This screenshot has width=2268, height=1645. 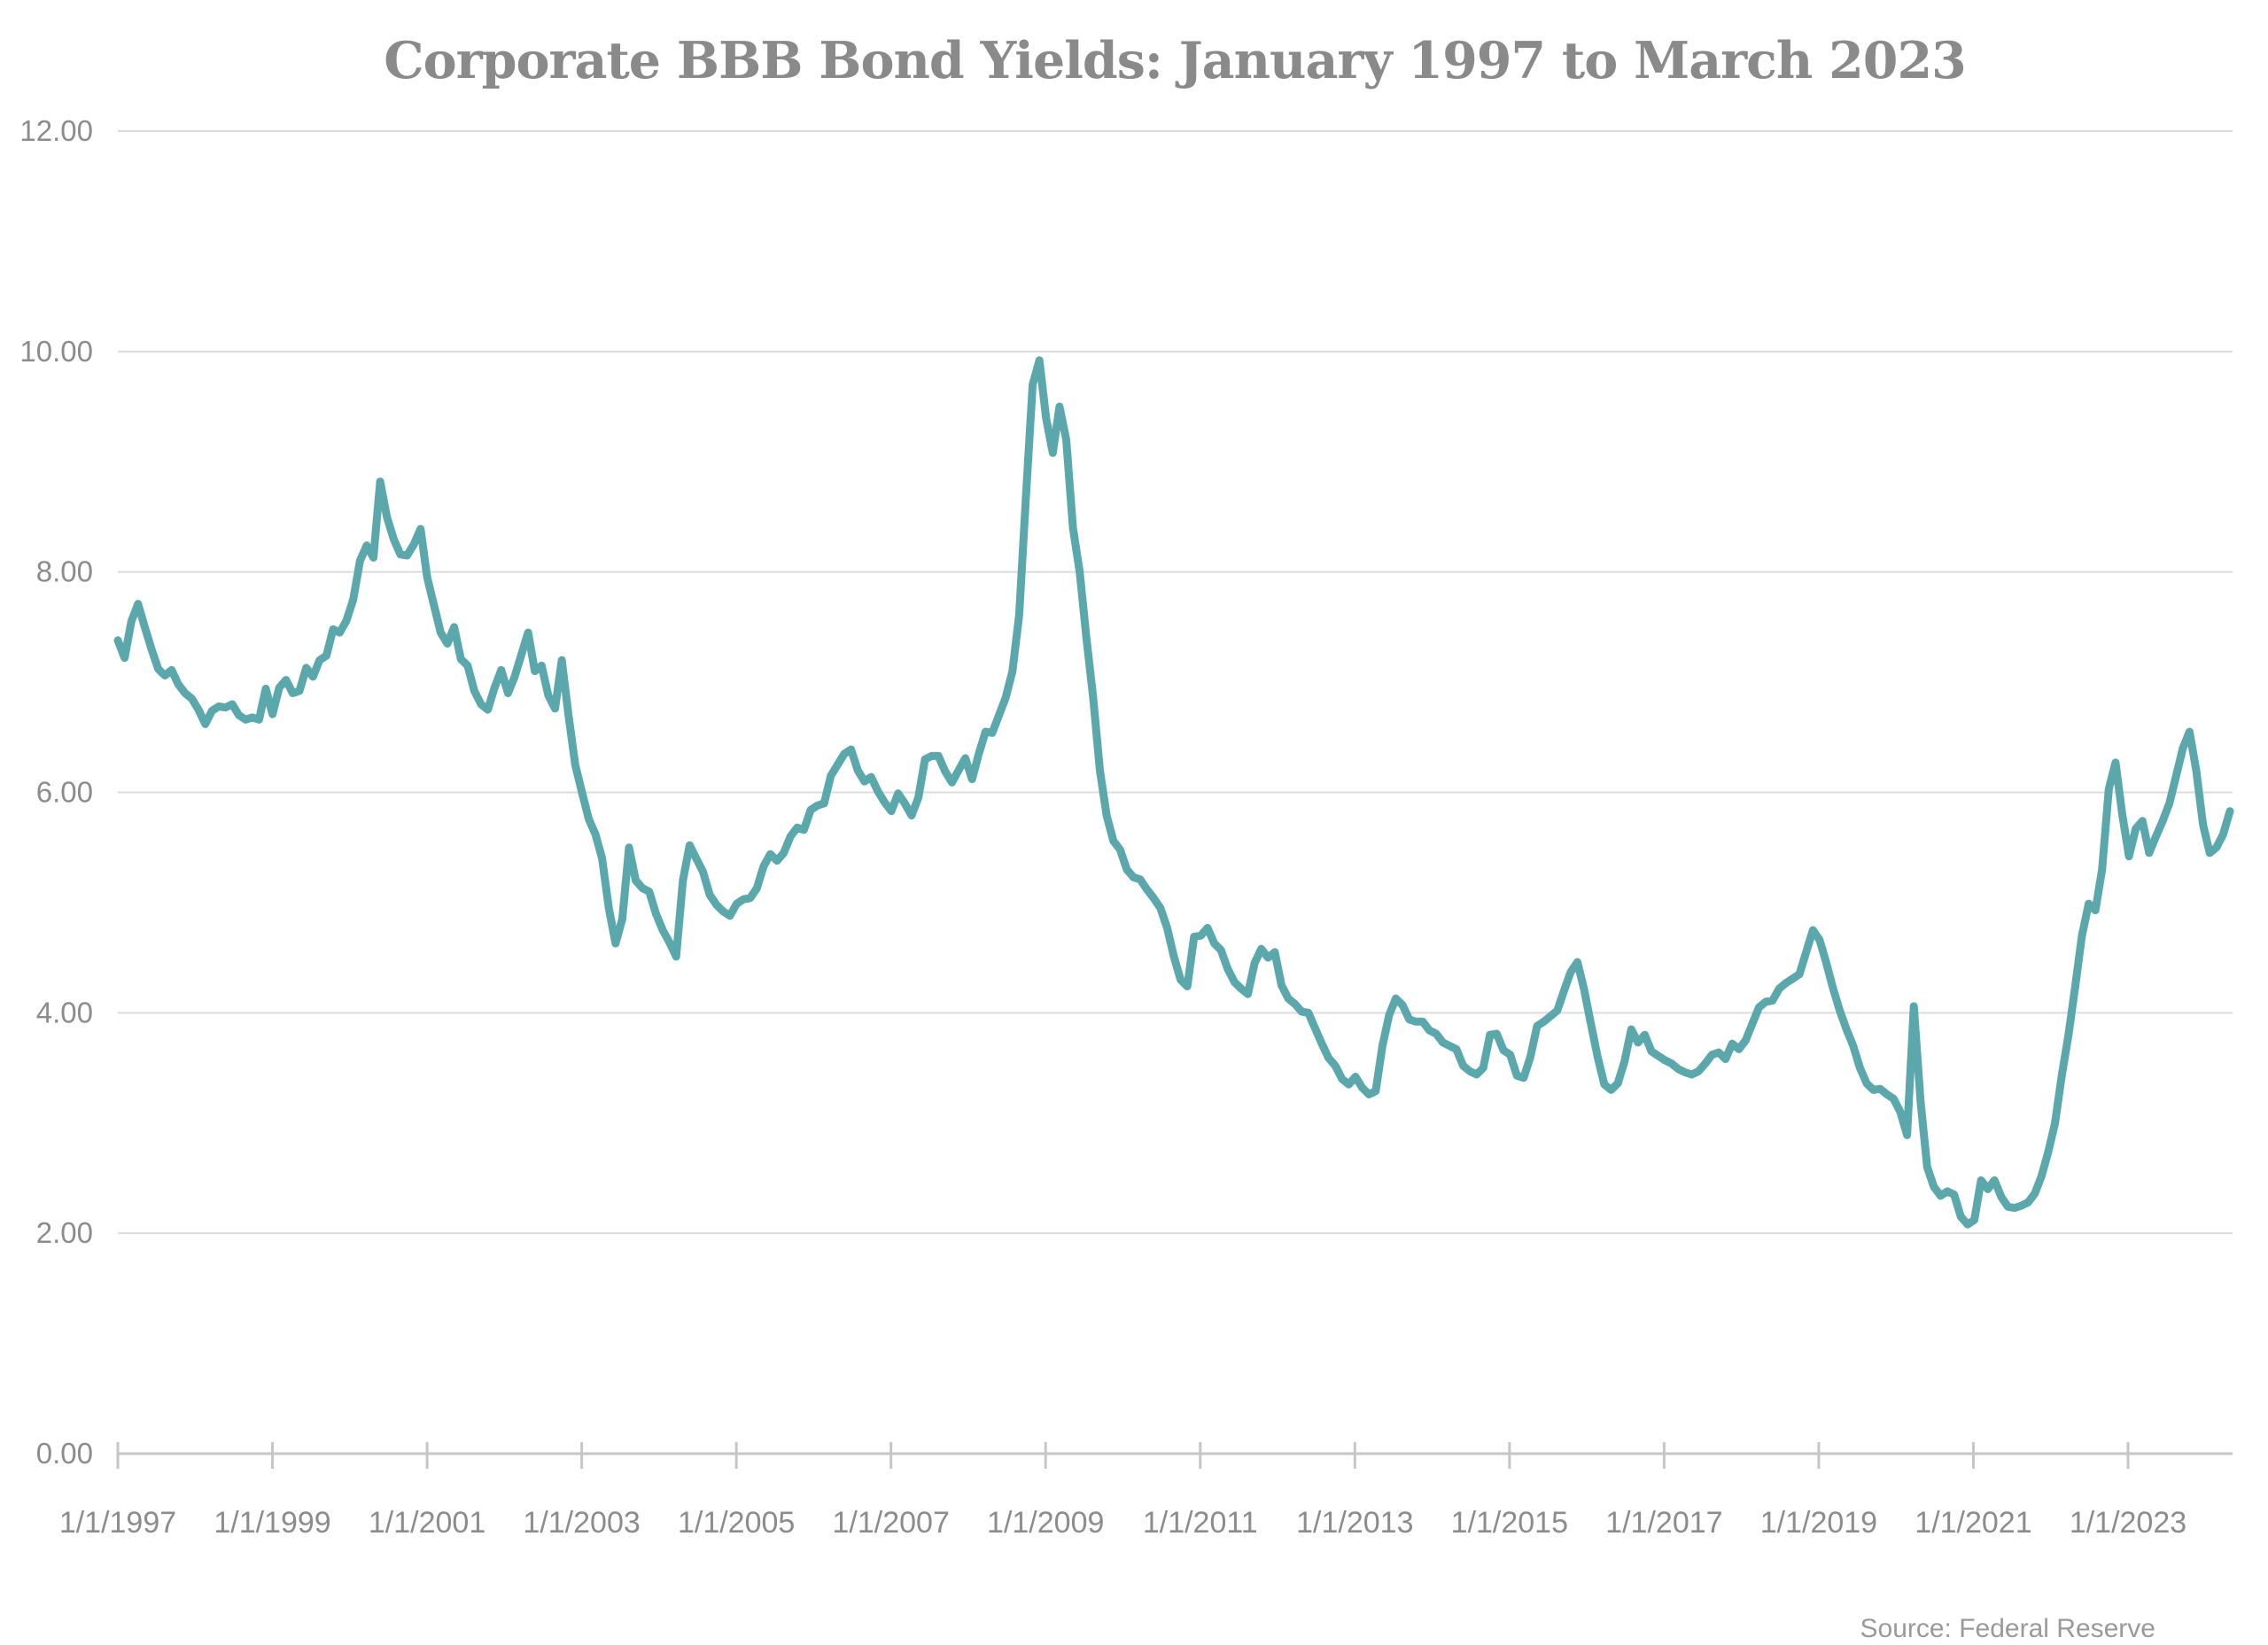 What do you see at coordinates (736, 1523) in the screenshot?
I see `x-tick-label: 1/1/2005` at bounding box center [736, 1523].